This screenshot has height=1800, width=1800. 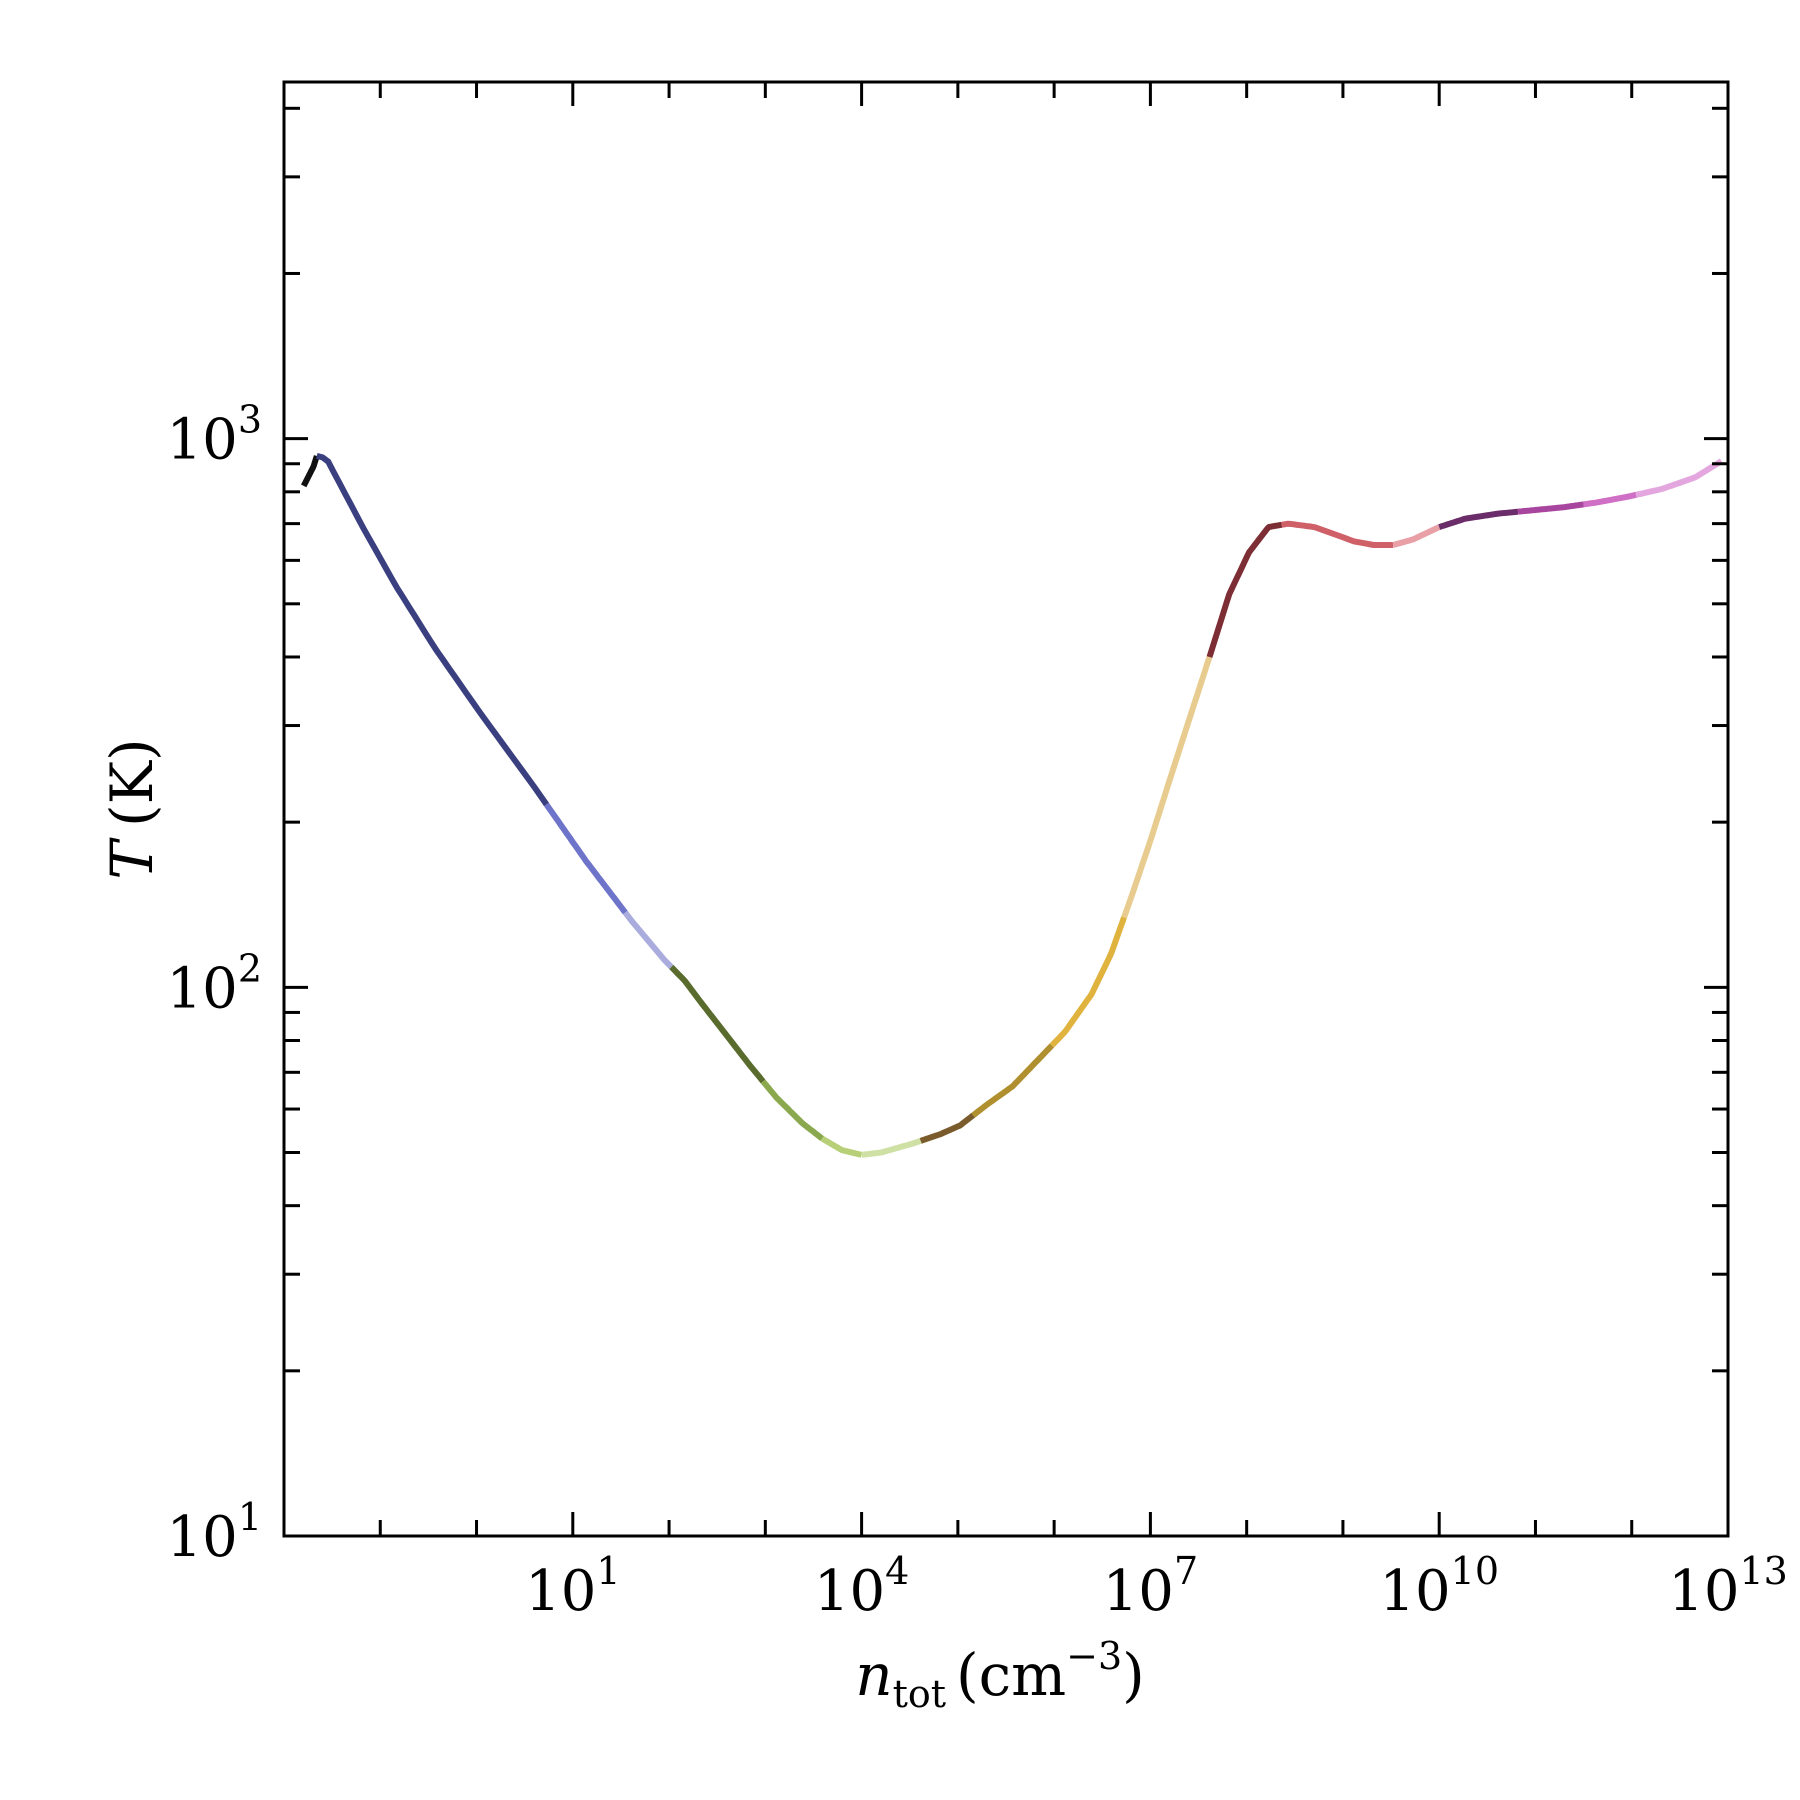 I want to click on y-axis-label: T (K), so click(x=132, y=808).